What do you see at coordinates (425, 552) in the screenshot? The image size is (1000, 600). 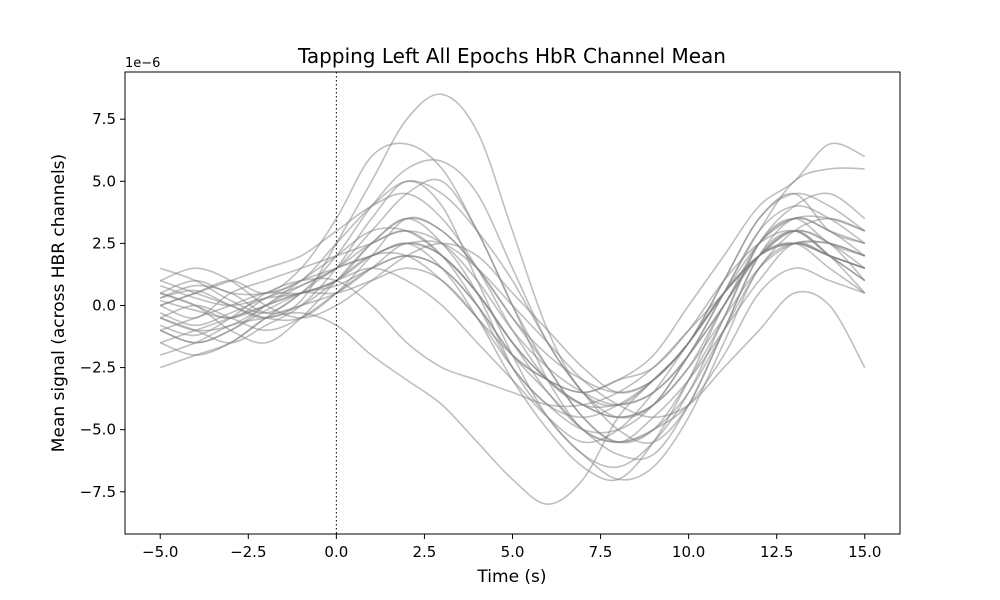 I see `x-tick-label: 2.5` at bounding box center [425, 552].